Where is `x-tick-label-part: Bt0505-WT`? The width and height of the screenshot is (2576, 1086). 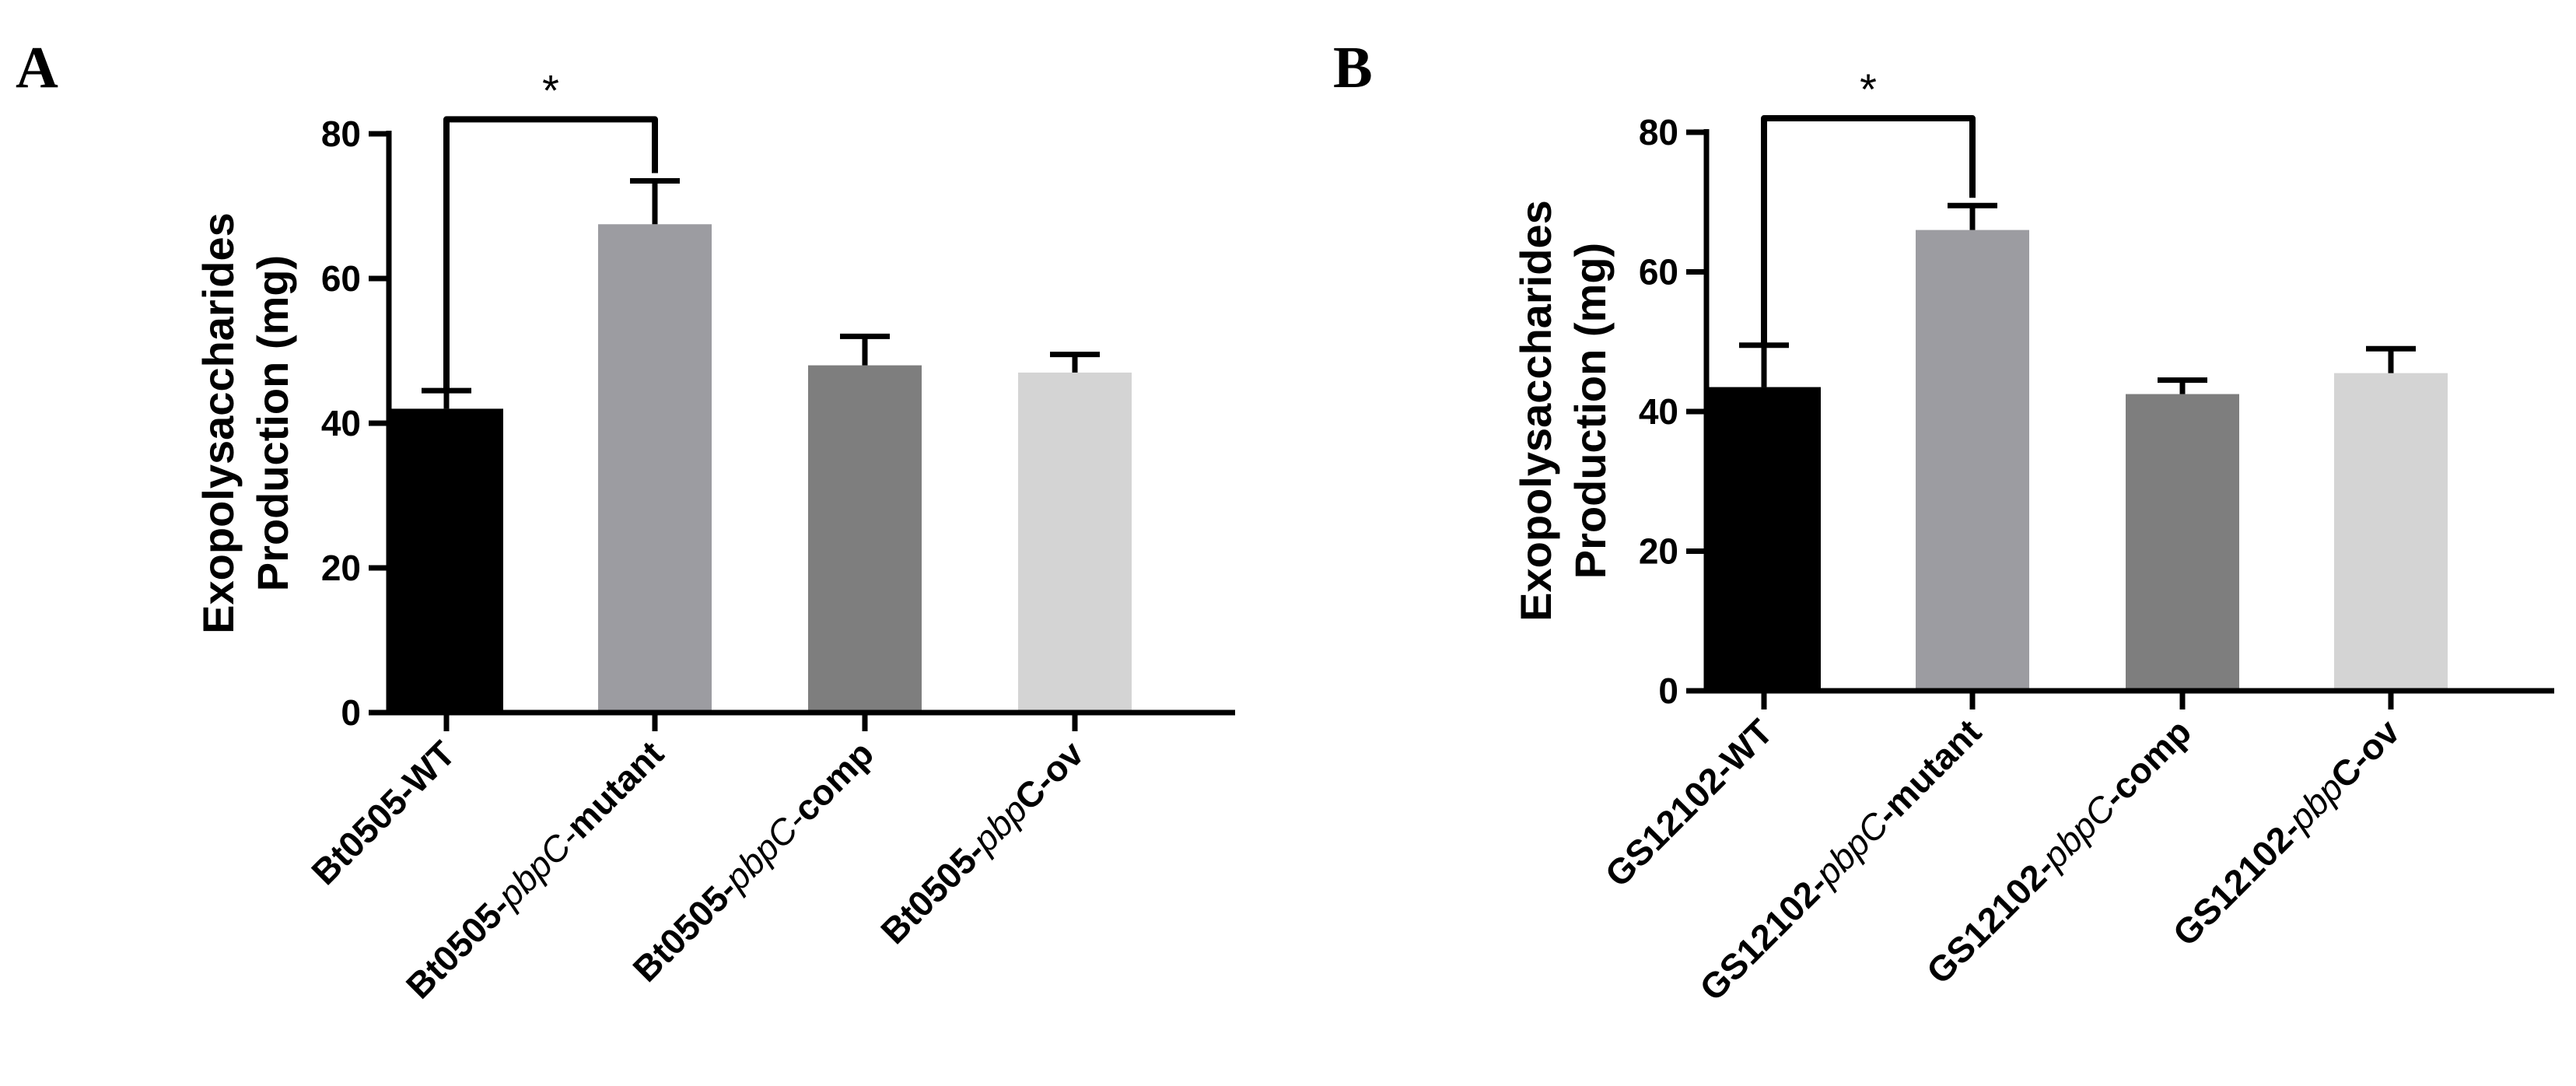 x-tick-label-part: Bt0505-WT is located at coordinates (383, 813).